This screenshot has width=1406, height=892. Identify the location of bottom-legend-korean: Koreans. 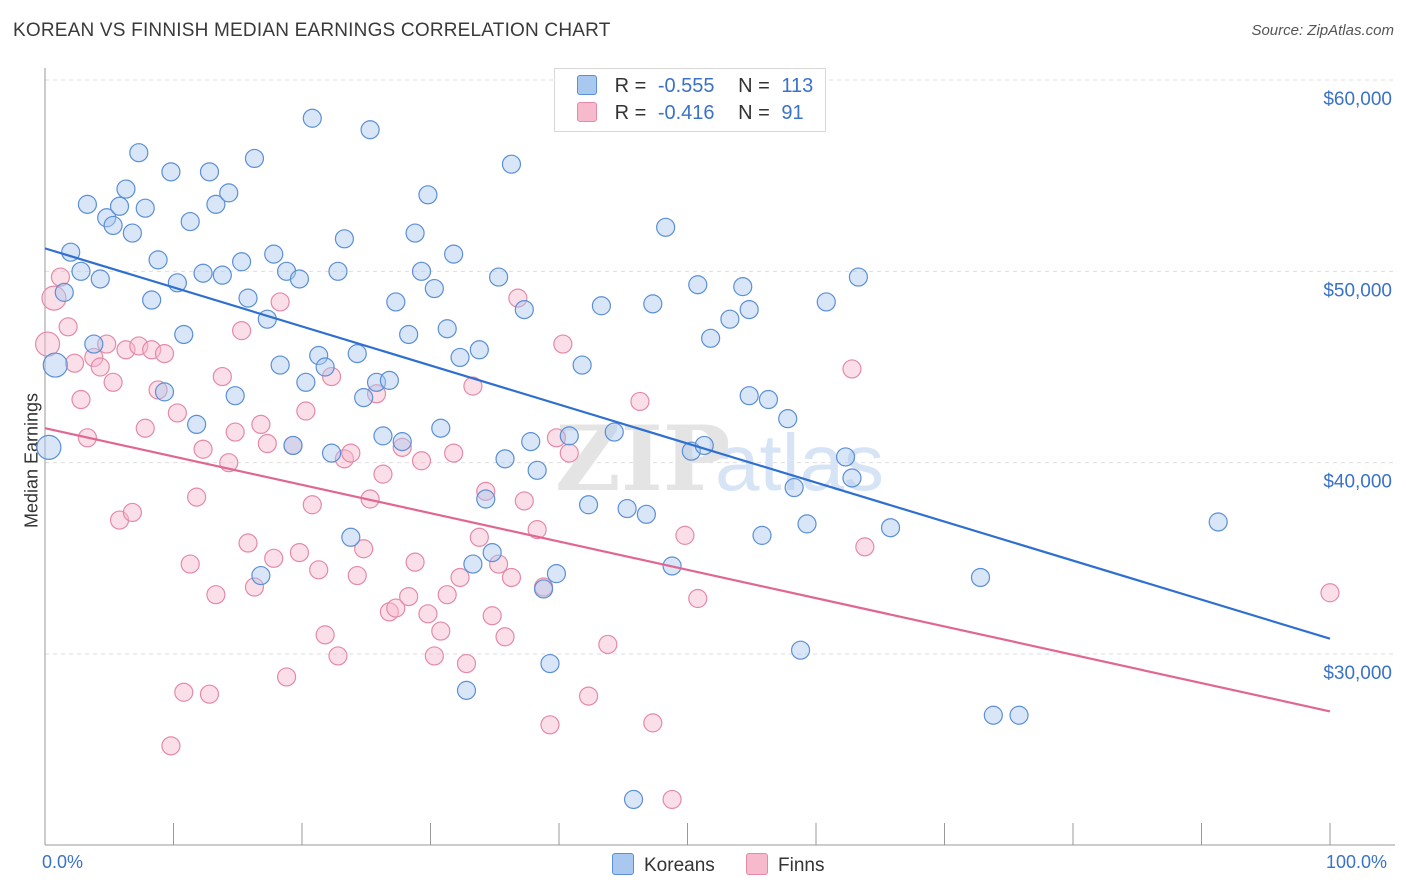
(663, 865).